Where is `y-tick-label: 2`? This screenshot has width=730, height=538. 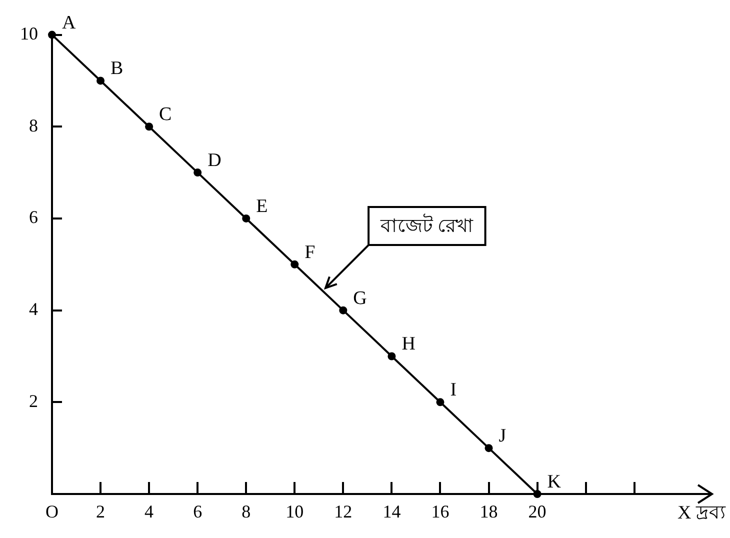 y-tick-label: 2 is located at coordinates (33, 400).